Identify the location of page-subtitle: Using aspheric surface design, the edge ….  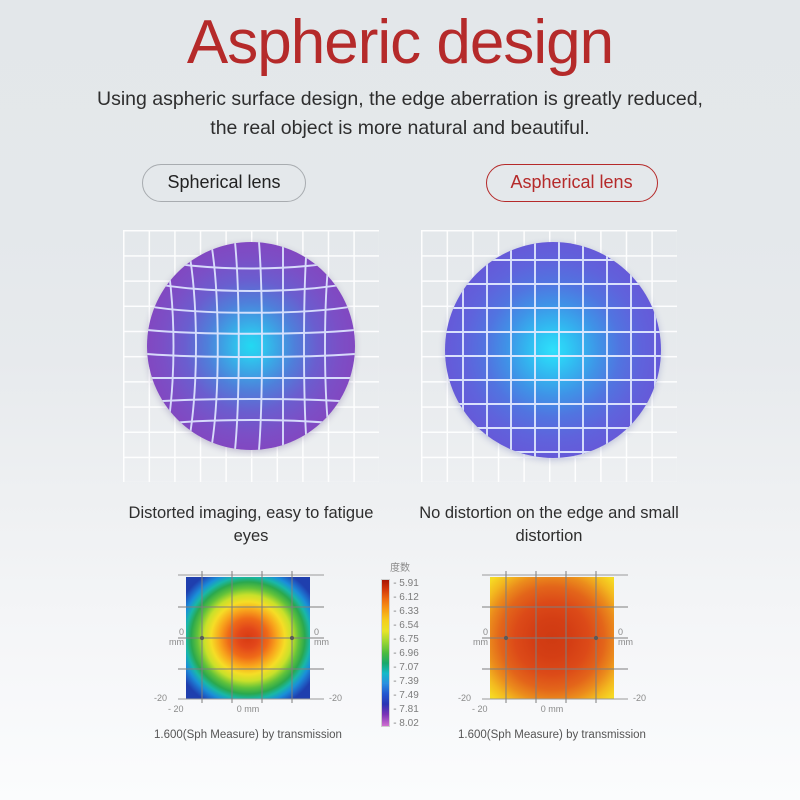
(400, 113).